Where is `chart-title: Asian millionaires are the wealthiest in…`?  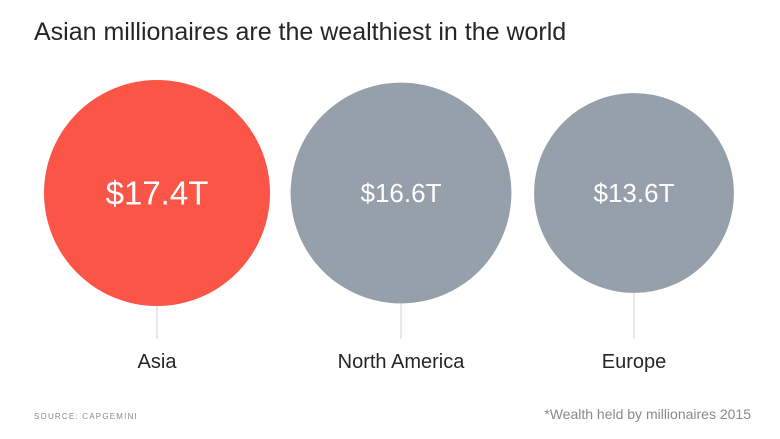 chart-title: Asian millionaires are the wealthiest in… is located at coordinates (300, 32).